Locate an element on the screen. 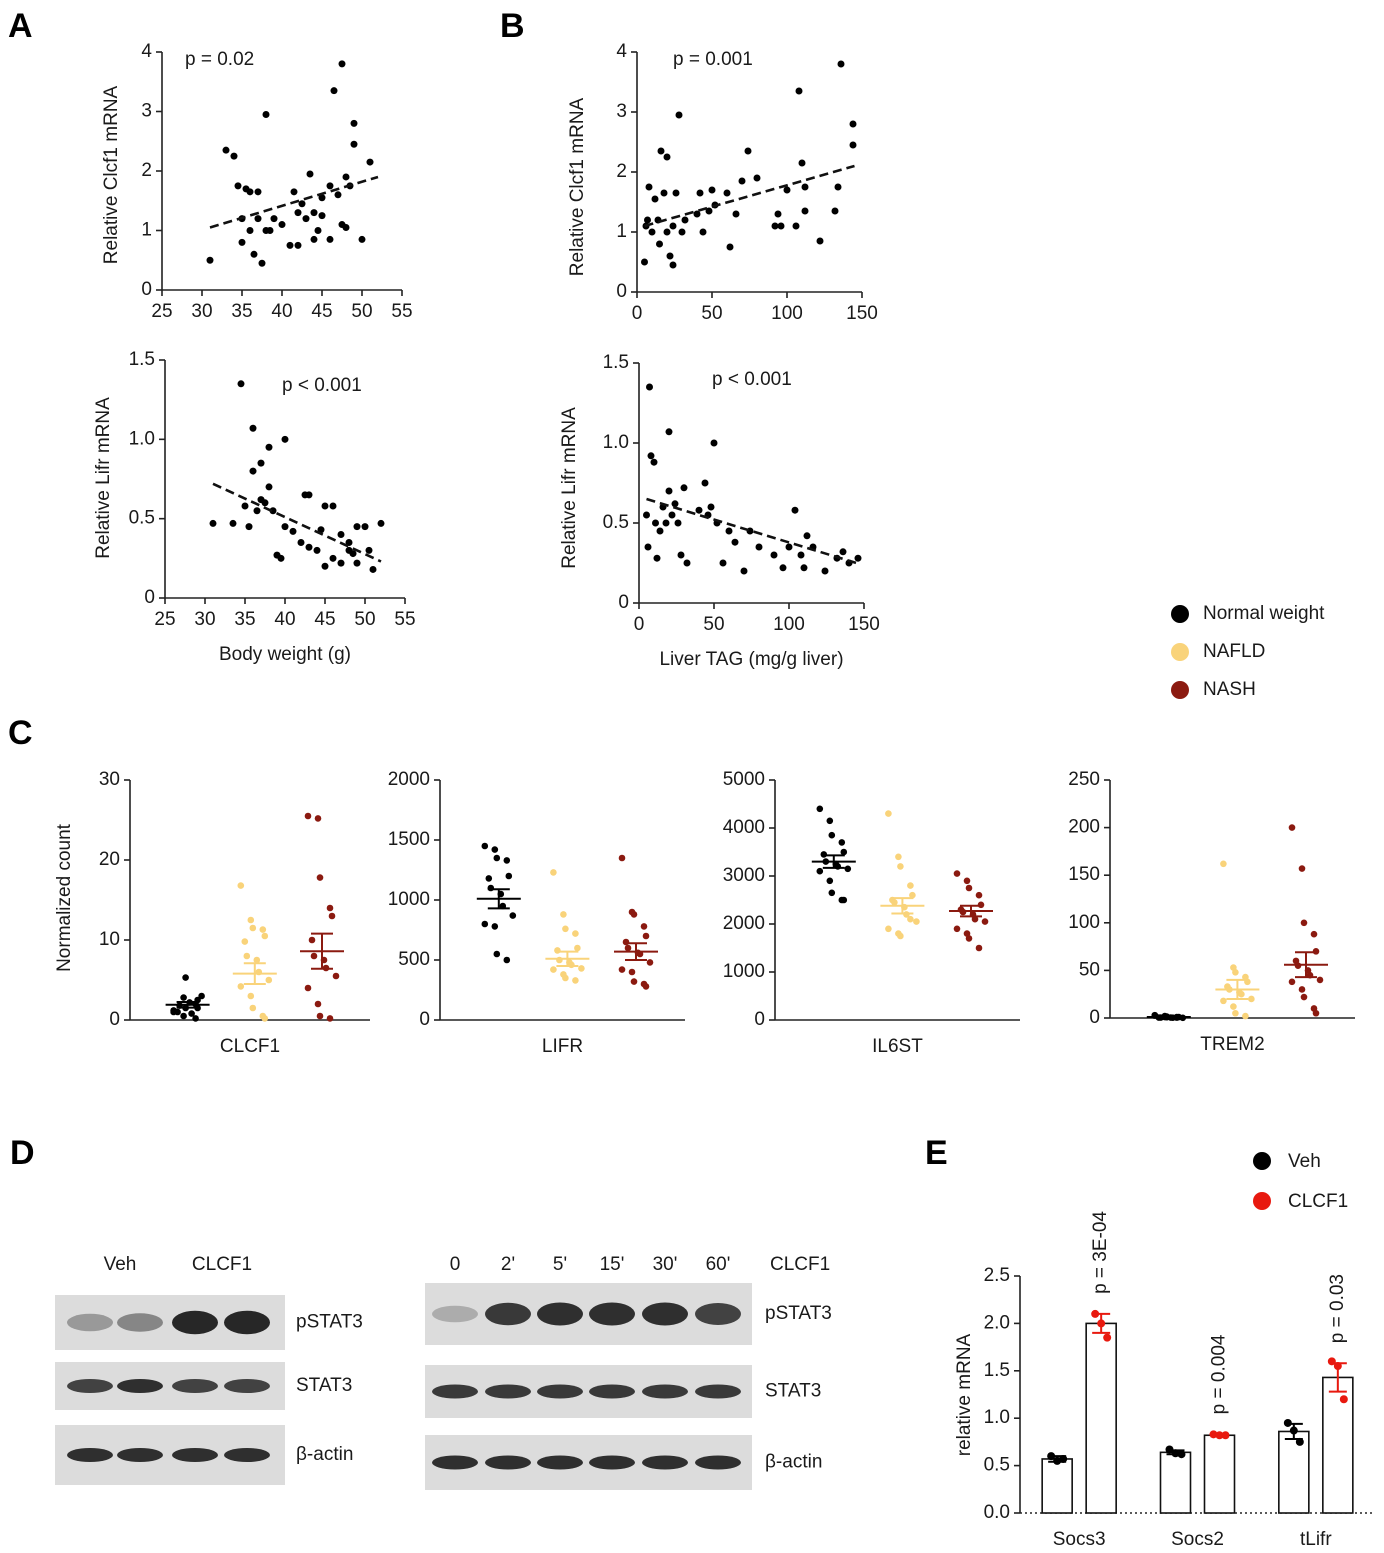  y-tick-label: 150 is located at coordinates (1084, 874).